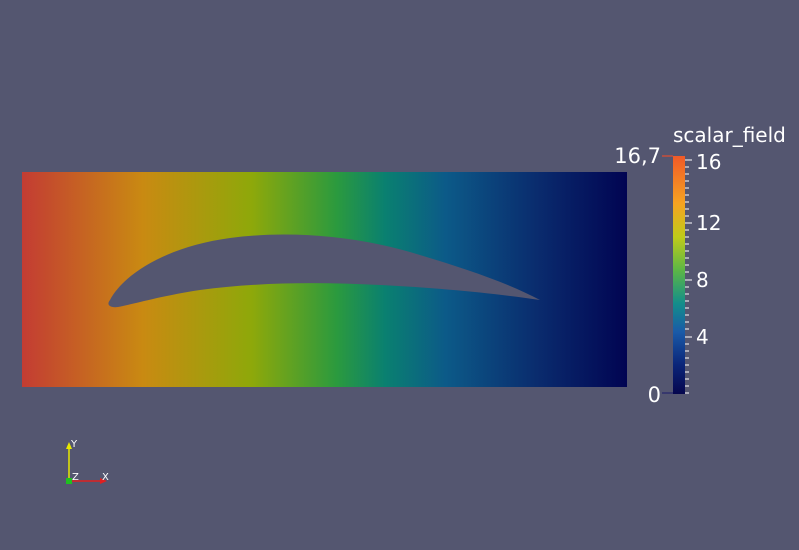  I want to click on x-axis-label: X, so click(105, 477).